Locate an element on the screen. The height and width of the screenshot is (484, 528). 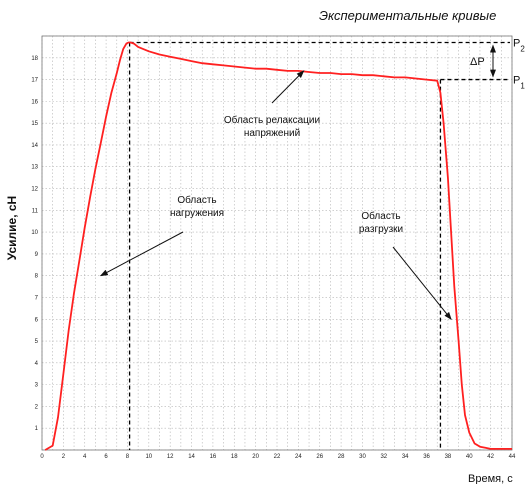
y-tick-label: 4 is located at coordinates (37, 364).